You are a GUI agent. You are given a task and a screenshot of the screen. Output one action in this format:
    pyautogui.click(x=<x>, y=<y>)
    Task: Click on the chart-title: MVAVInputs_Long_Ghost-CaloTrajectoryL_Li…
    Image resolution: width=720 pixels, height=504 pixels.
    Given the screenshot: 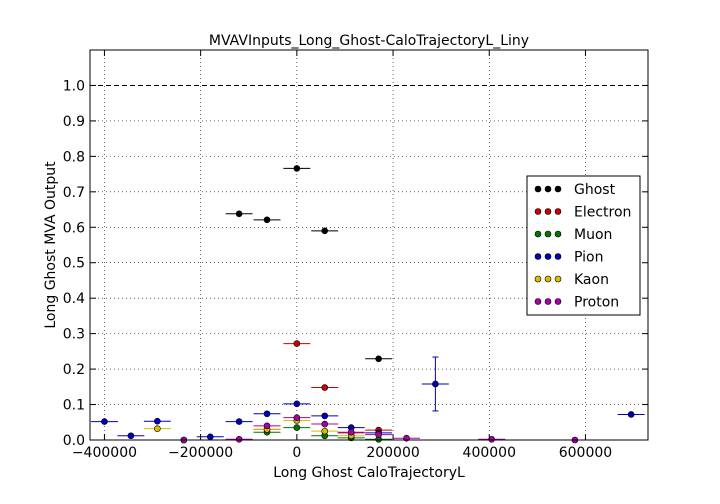 What is the action you would take?
    pyautogui.click(x=369, y=41)
    